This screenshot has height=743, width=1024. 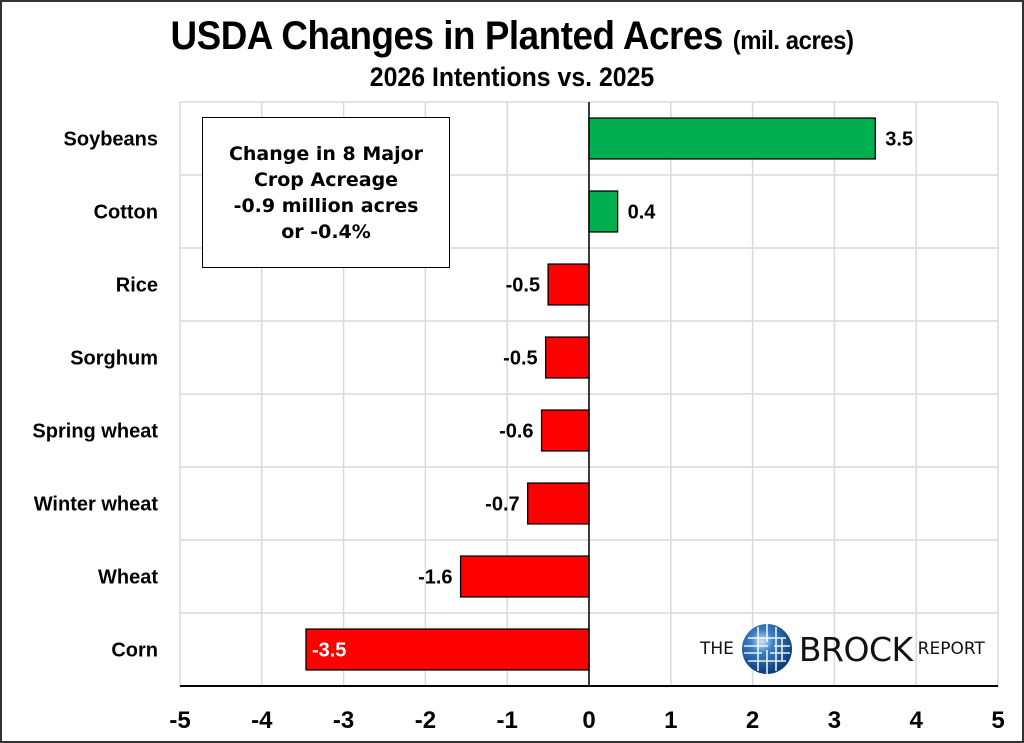 I want to click on chart-subtitle: 2026 Intentions vs. 2025, so click(x=512, y=77).